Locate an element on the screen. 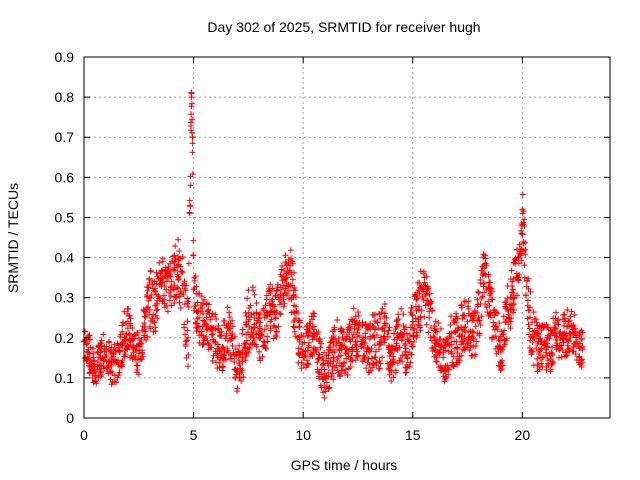 The image size is (640, 480). y-tick-label: 0.2 is located at coordinates (65, 338).